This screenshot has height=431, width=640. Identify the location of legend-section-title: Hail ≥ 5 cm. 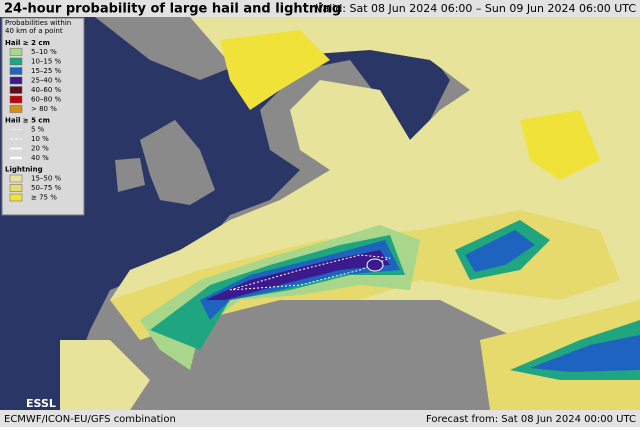
(27, 121).